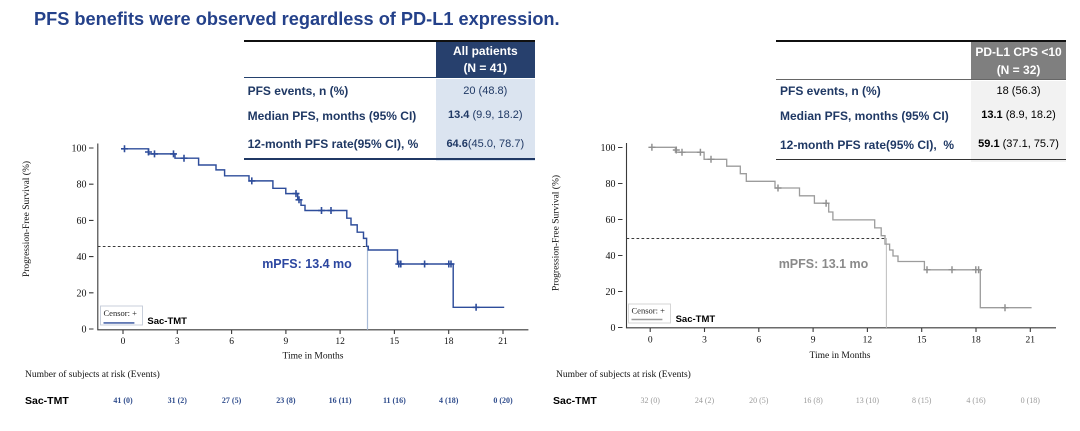  I want to click on svg-text: 0 (20), so click(503, 400).